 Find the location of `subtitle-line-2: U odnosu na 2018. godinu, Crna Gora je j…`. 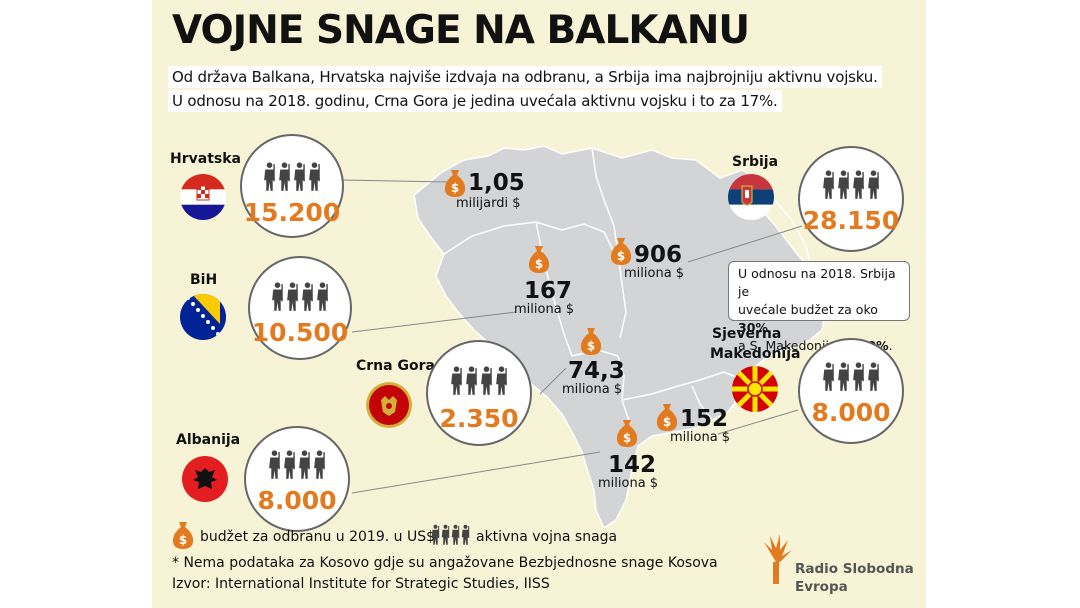

subtitle-line-2: U odnosu na 2018. godinu, Crna Gora je j… is located at coordinates (475, 101).